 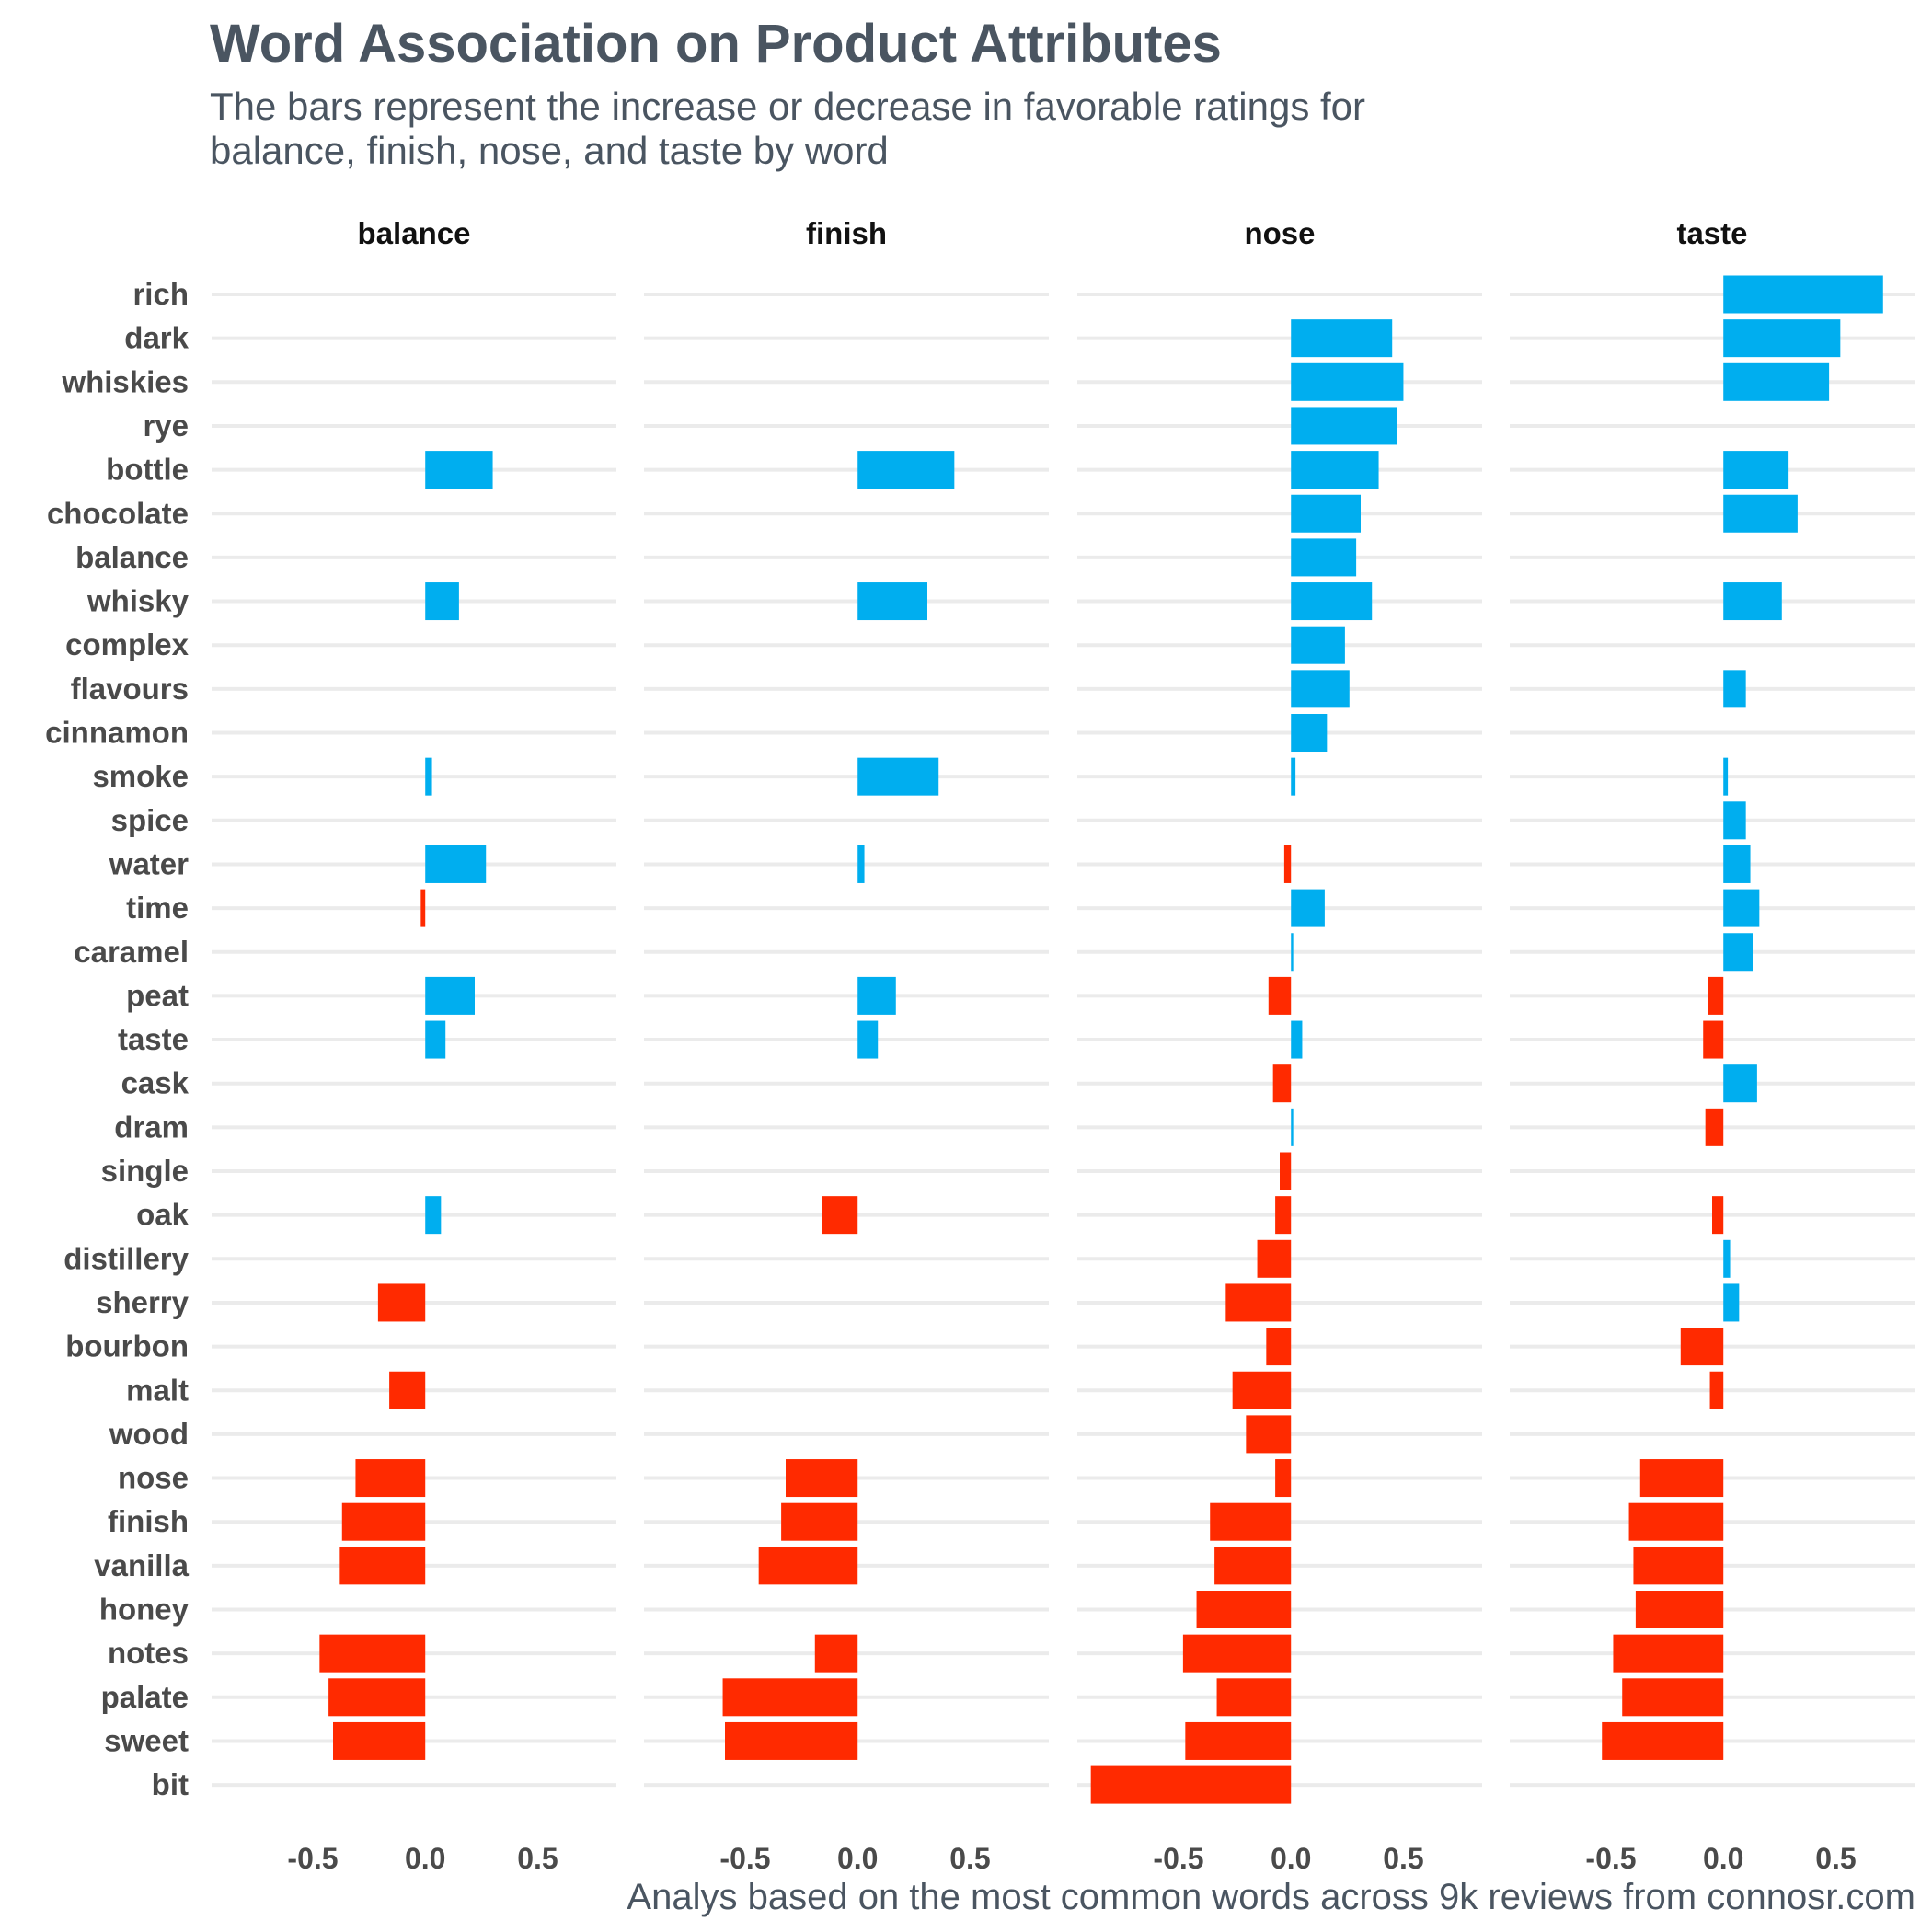 I want to click on bar-nose-notes, so click(x=1237, y=1653).